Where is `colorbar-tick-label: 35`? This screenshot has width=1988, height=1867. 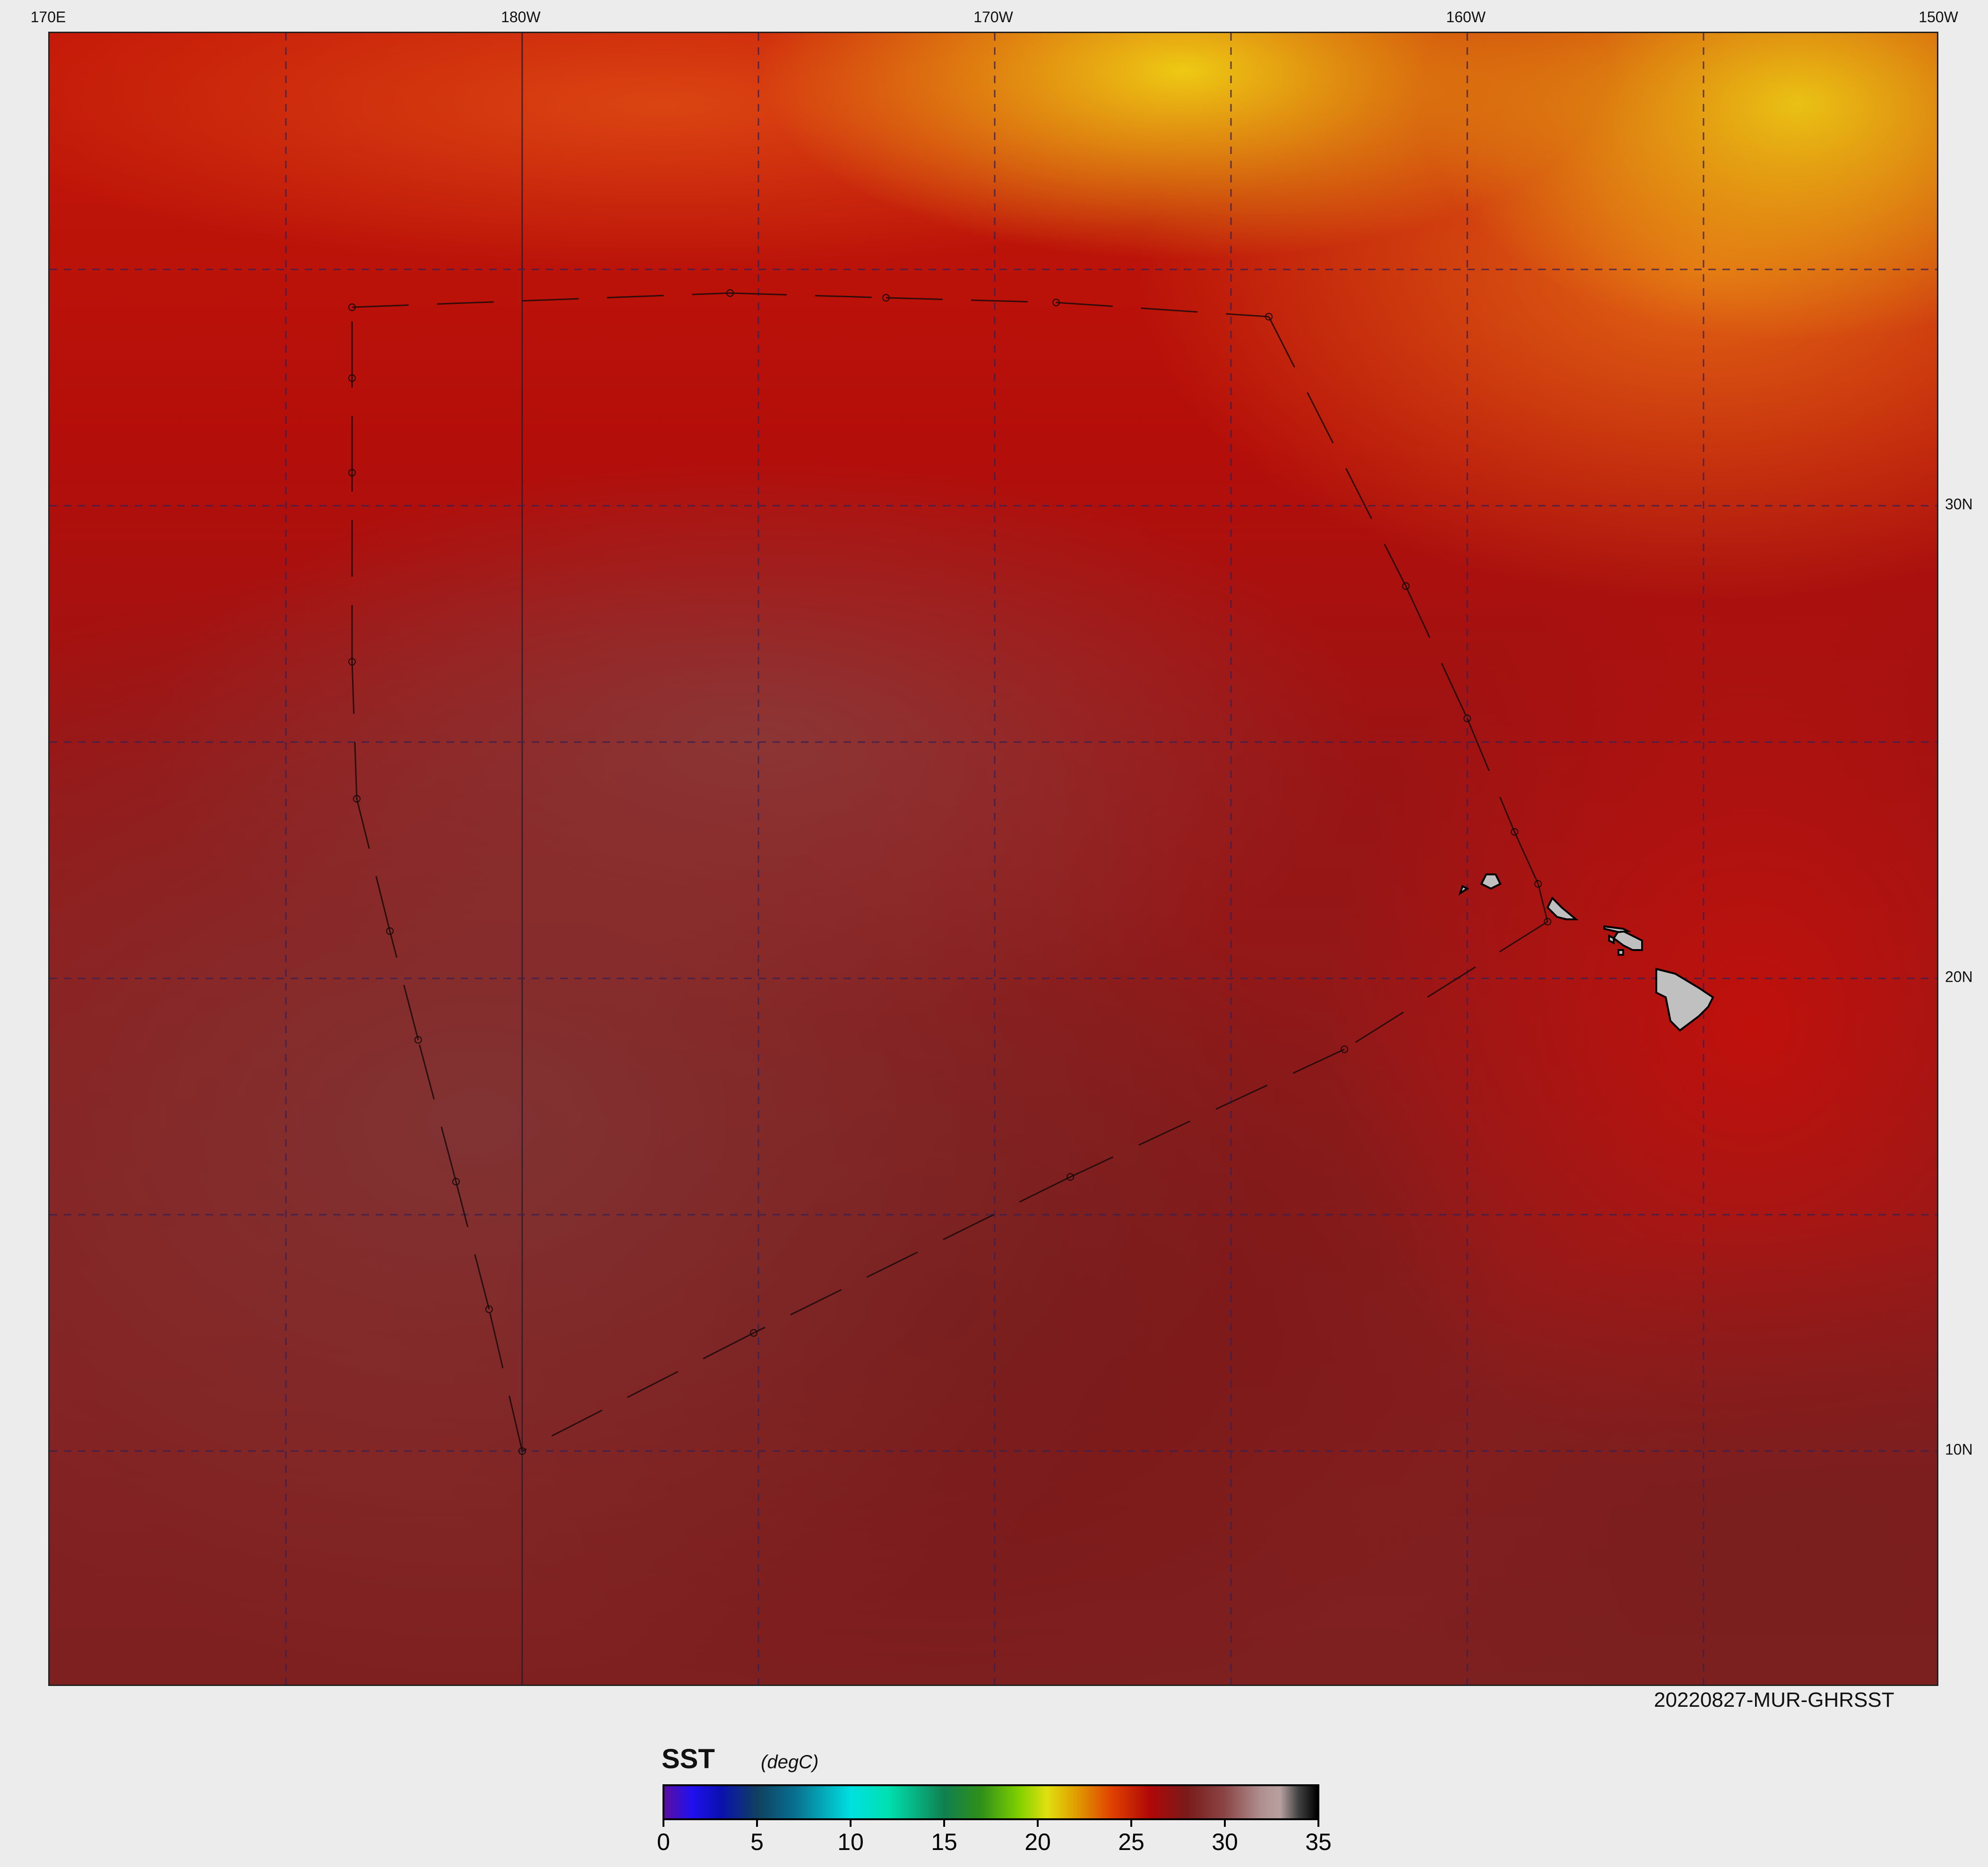
colorbar-tick-label: 35 is located at coordinates (1318, 1842).